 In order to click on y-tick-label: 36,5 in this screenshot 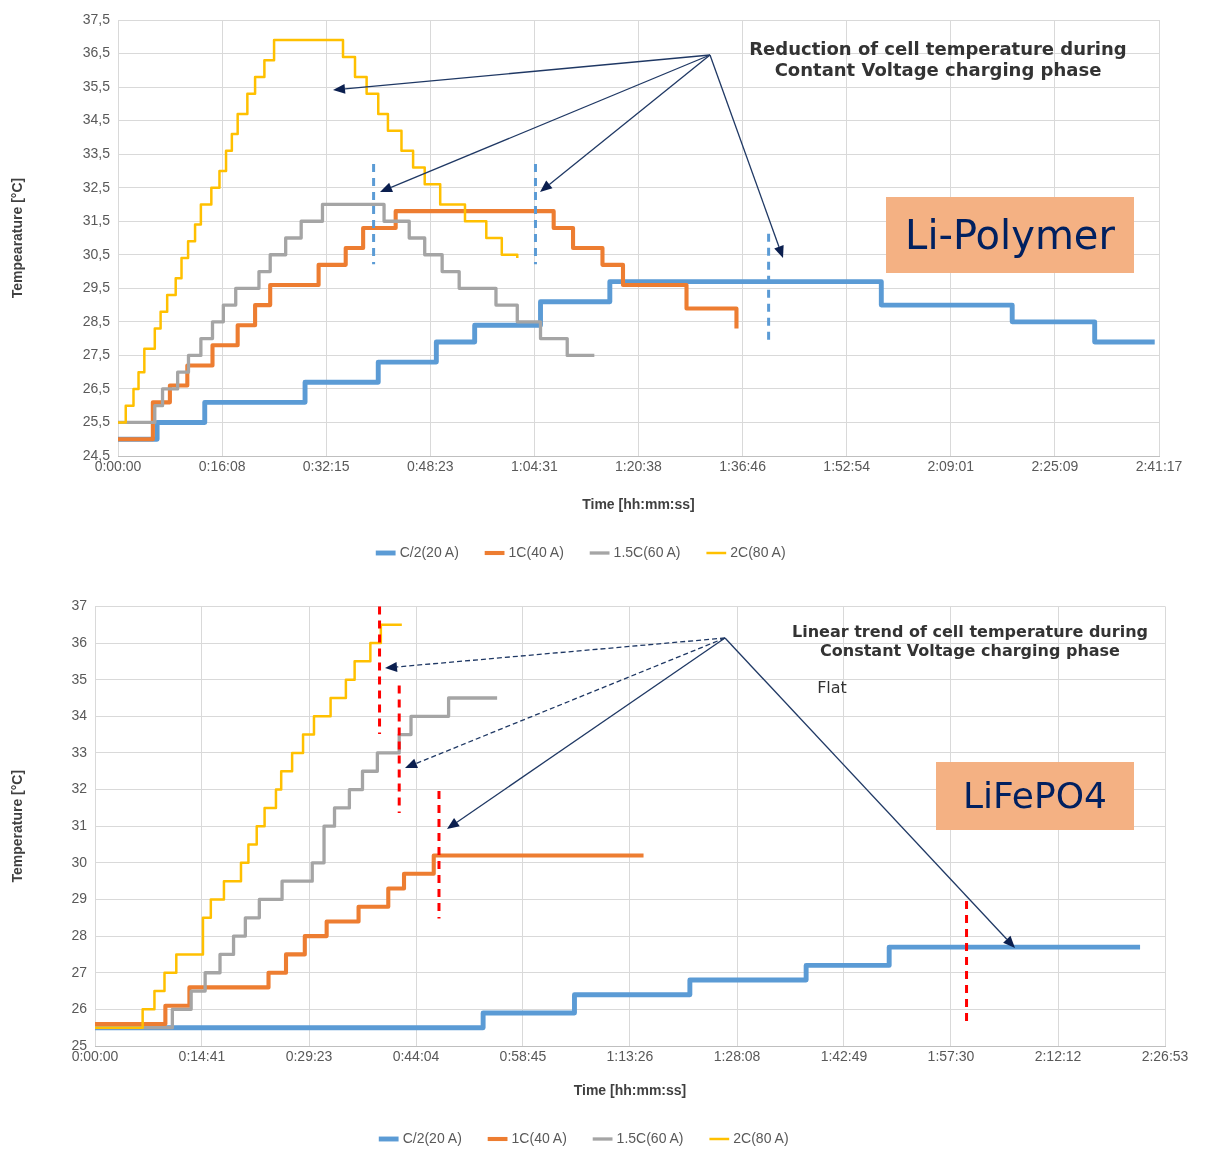, I will do `click(96, 52)`.